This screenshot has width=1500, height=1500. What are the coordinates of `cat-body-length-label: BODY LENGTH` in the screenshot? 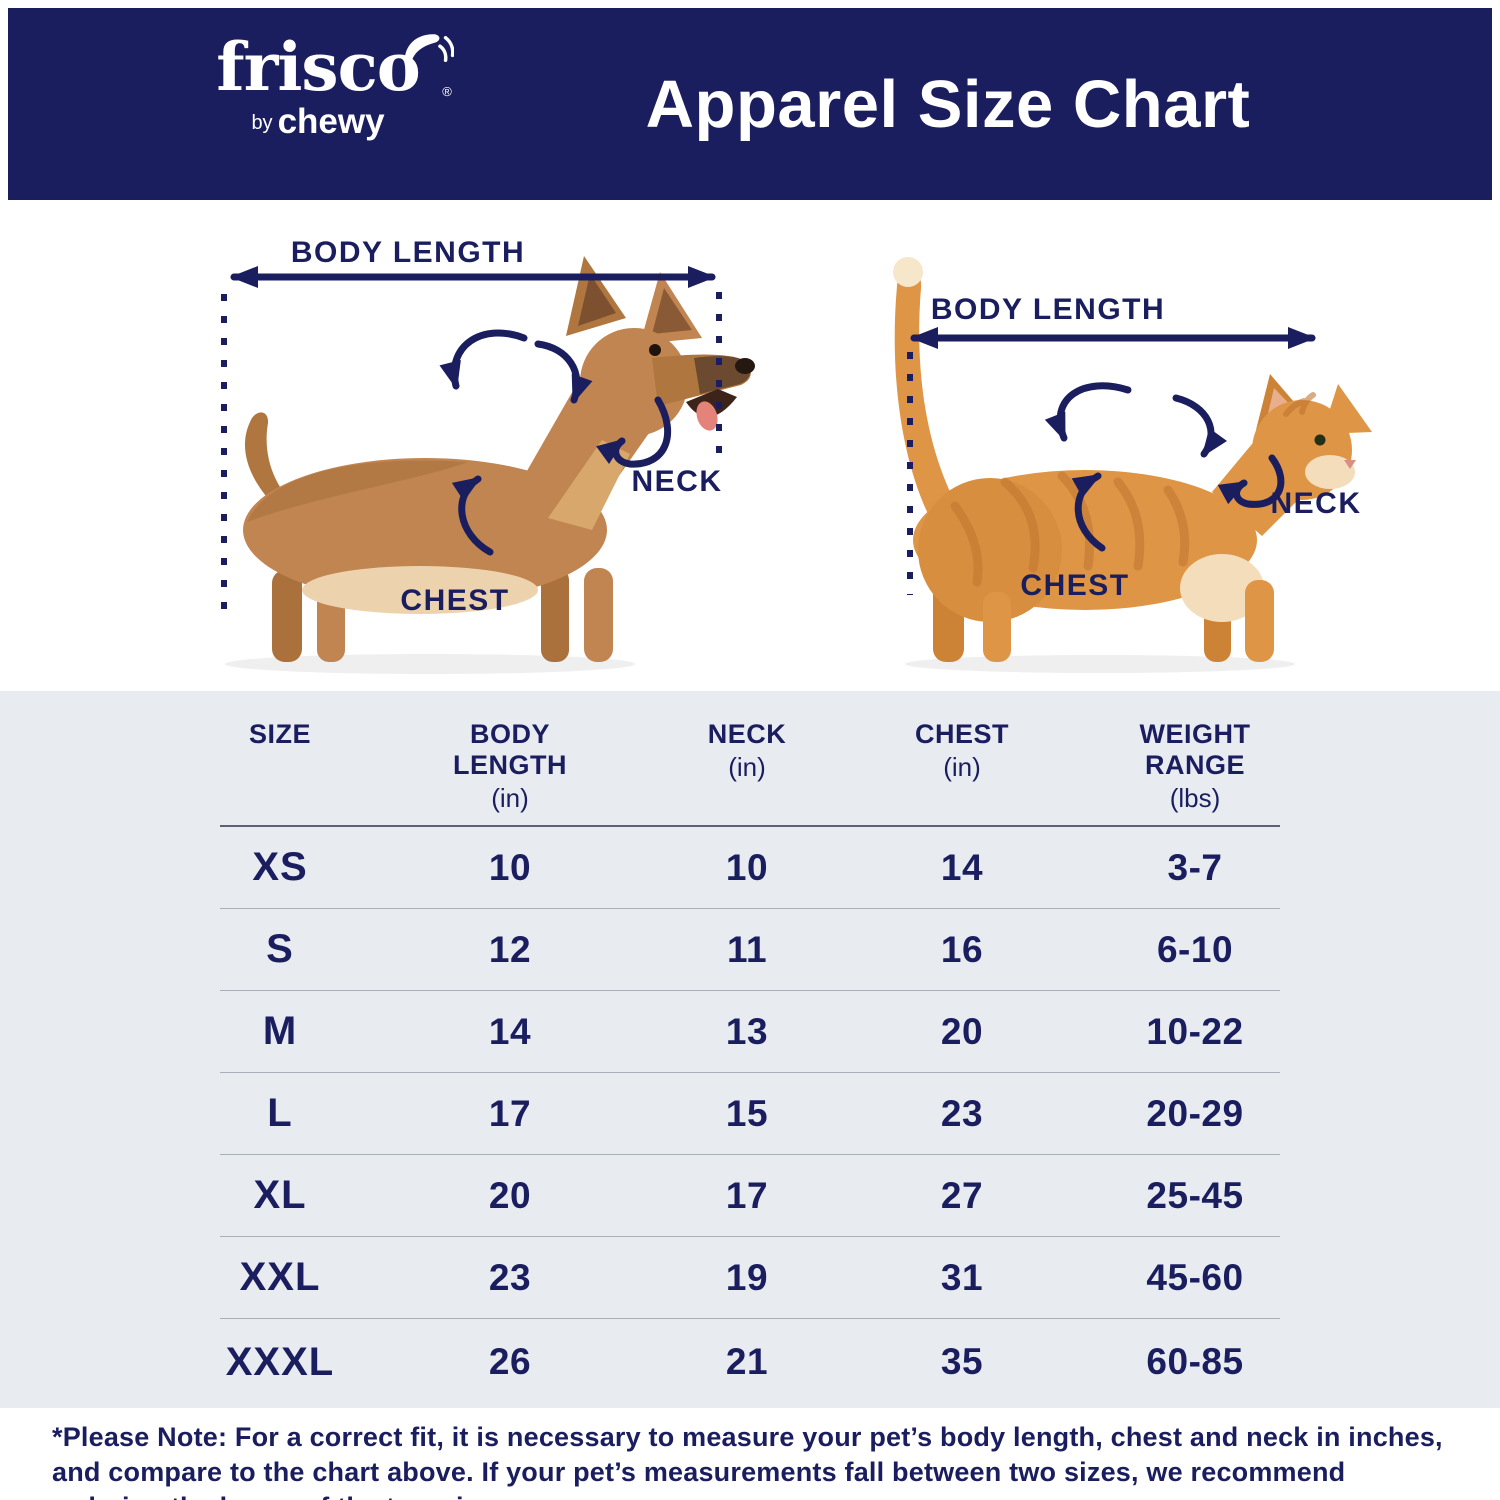 It's located at (1048, 309).